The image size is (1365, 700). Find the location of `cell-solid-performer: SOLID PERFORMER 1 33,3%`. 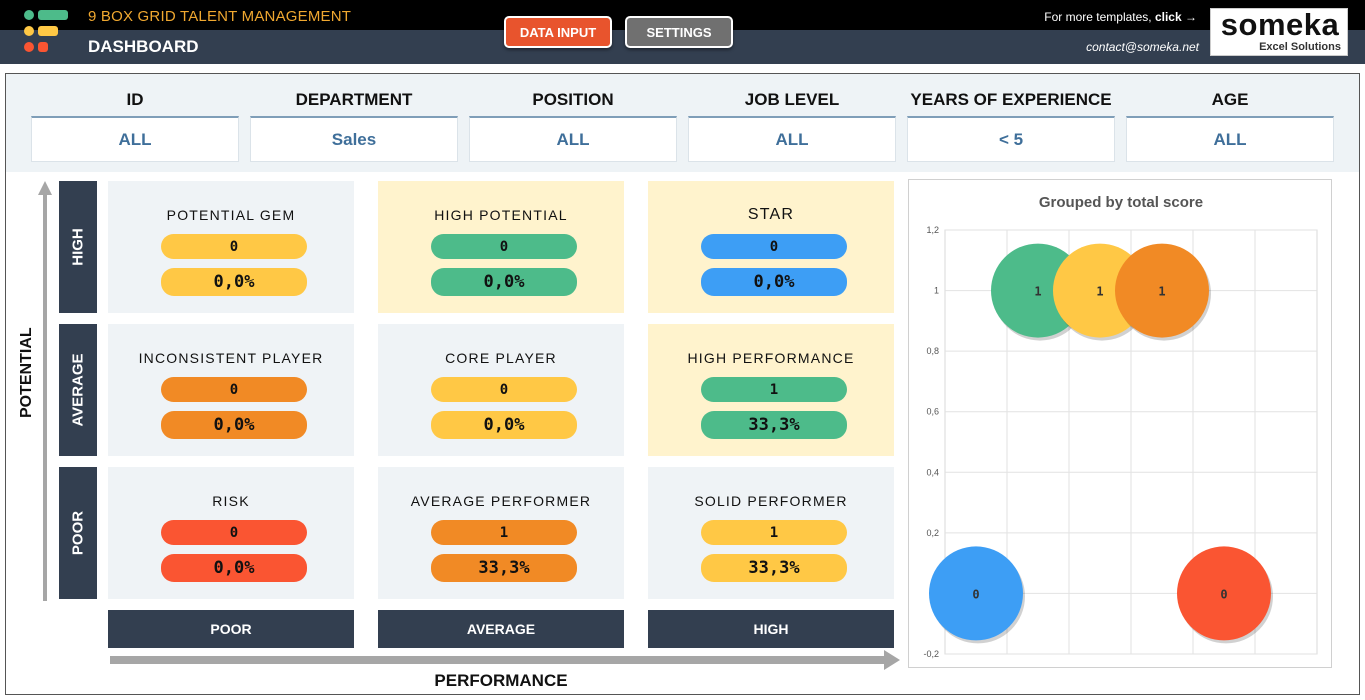

cell-solid-performer: SOLID PERFORMER 1 33,3% is located at coordinates (771, 533).